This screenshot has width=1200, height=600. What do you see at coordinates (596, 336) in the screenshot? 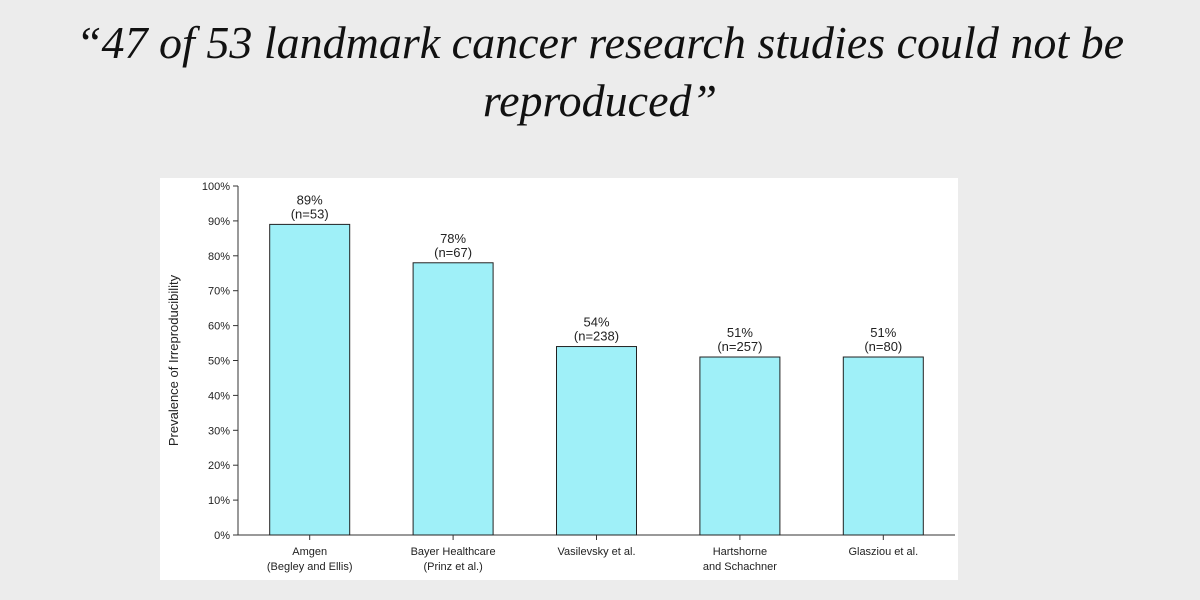
I see `bar-n-label: (n=238)` at bounding box center [596, 336].